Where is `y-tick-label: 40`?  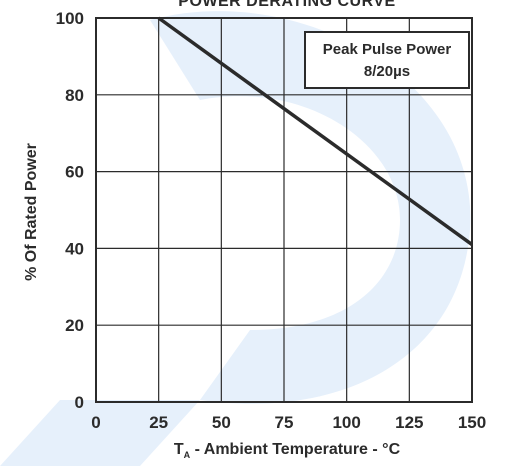 y-tick-label: 40 is located at coordinates (74, 248).